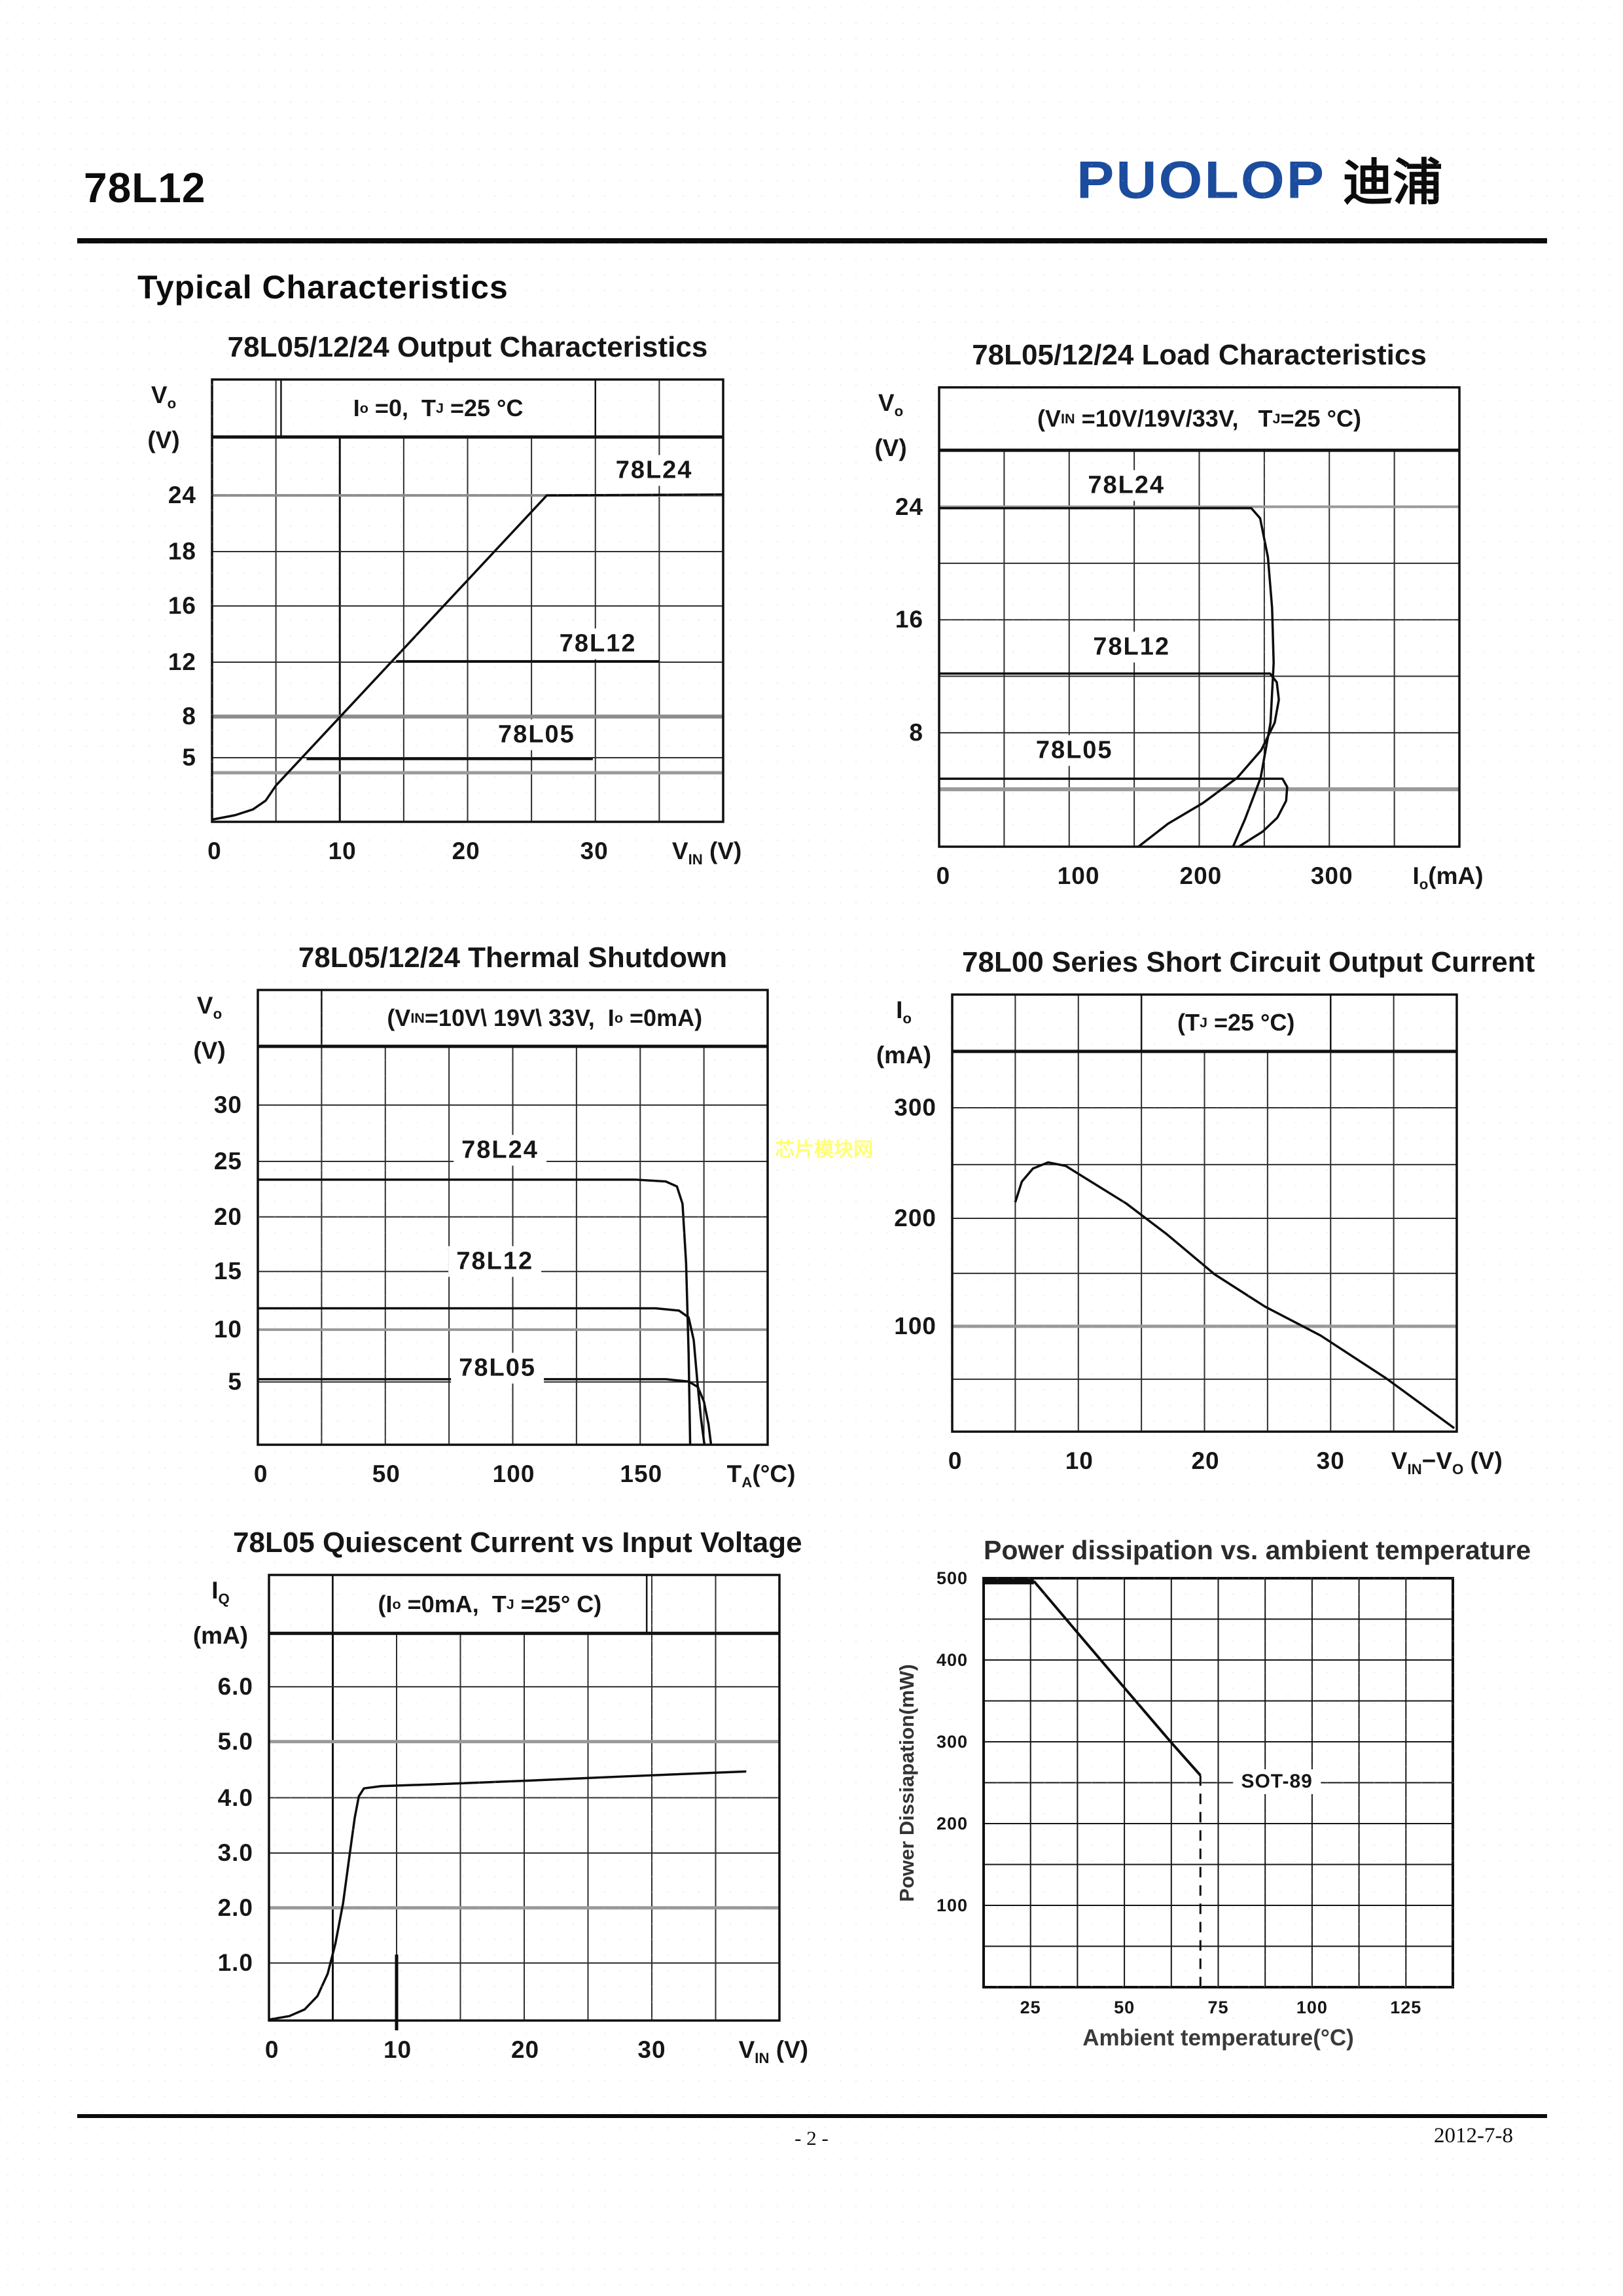 This screenshot has width=1623, height=2296. Describe the element at coordinates (952, 1578) in the screenshot. I see `y-tick-label: 500` at that location.